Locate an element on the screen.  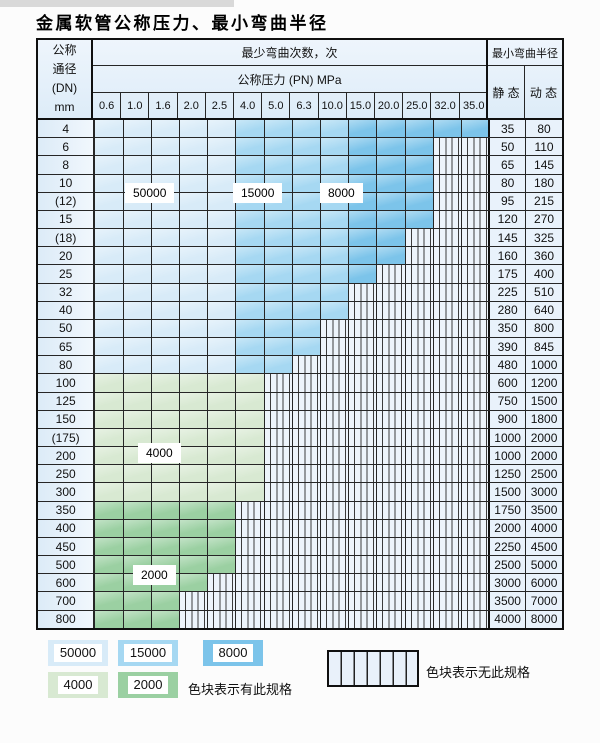
page-title: 金属软管公称压力、最小弯曲半径 is located at coordinates (182, 24).